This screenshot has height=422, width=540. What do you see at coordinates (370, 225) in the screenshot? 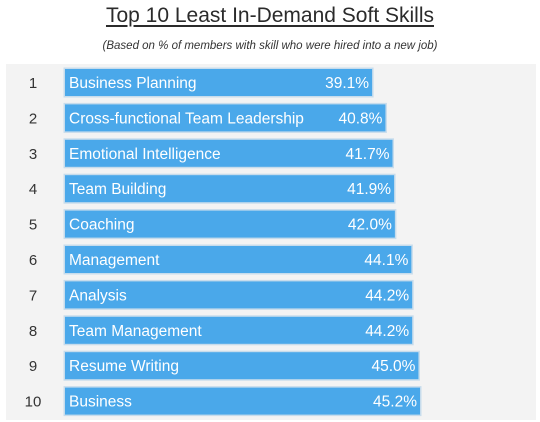
I see `bar-value-label: 42.0%` at bounding box center [370, 225].